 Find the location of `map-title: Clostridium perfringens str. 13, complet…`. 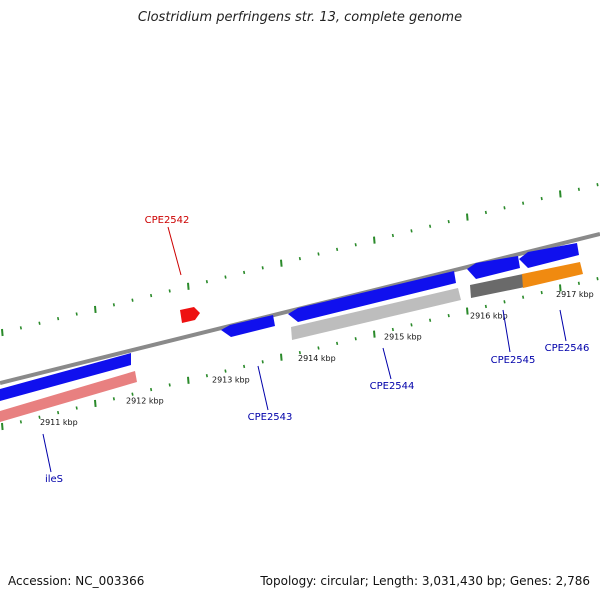

map-title: Clostridium perfringens str. 13, complet… is located at coordinates (300, 17).